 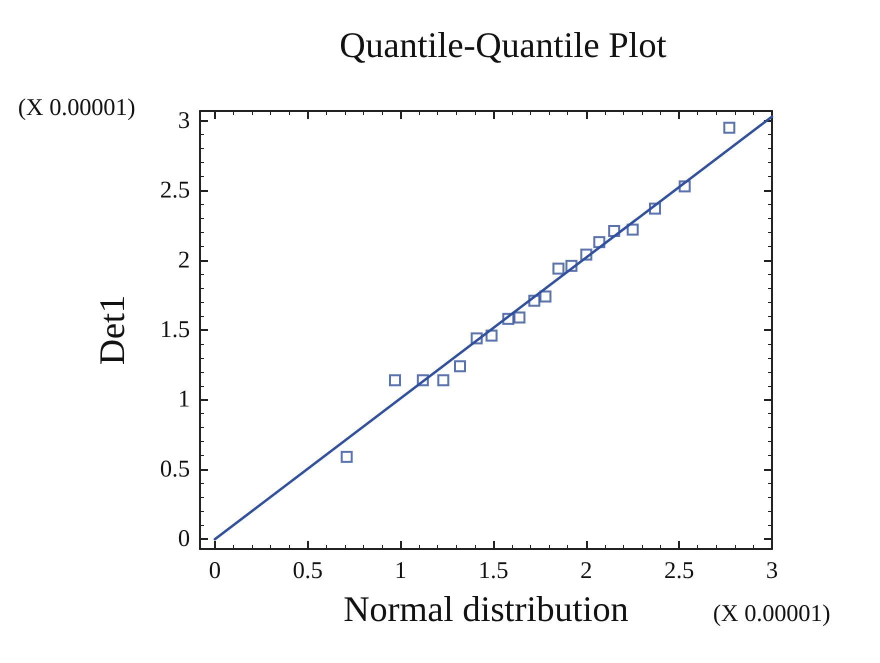 I want to click on y-axis-title: Det1, so click(x=112, y=330).